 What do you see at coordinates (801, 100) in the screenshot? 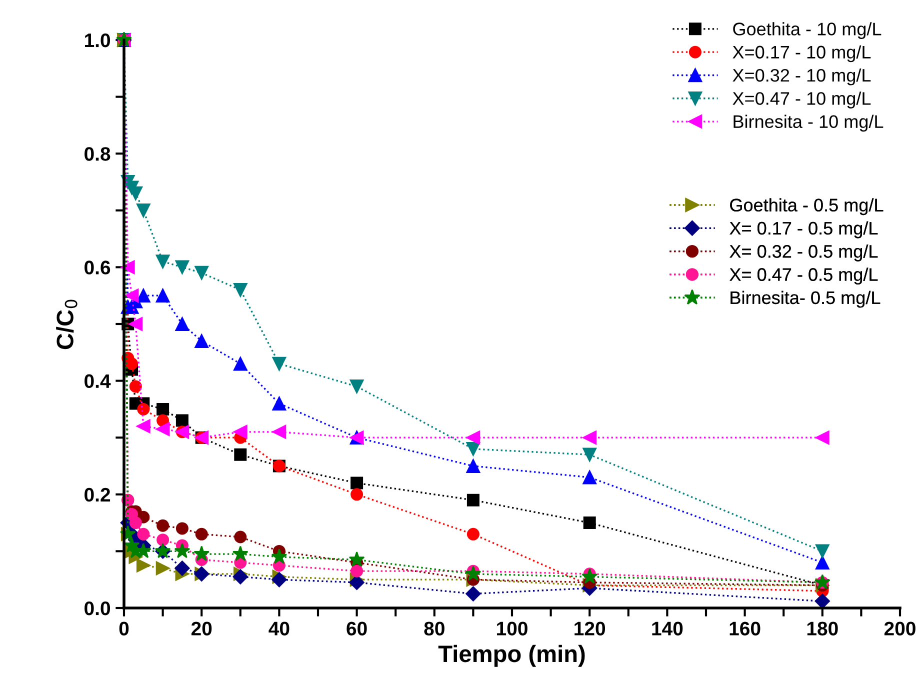
I see `legend-label: X=0.47 - 10 mg/L` at bounding box center [801, 100].